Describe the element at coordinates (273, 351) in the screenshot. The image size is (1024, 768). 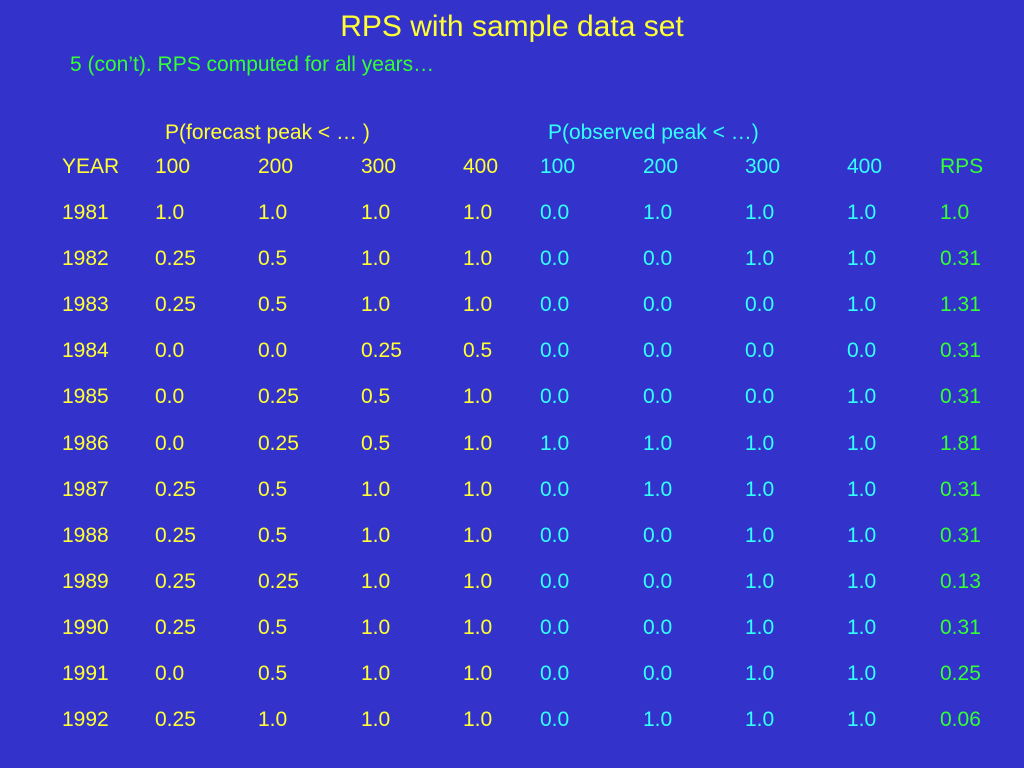
I see `cell-forecast-200: 0.0` at that location.